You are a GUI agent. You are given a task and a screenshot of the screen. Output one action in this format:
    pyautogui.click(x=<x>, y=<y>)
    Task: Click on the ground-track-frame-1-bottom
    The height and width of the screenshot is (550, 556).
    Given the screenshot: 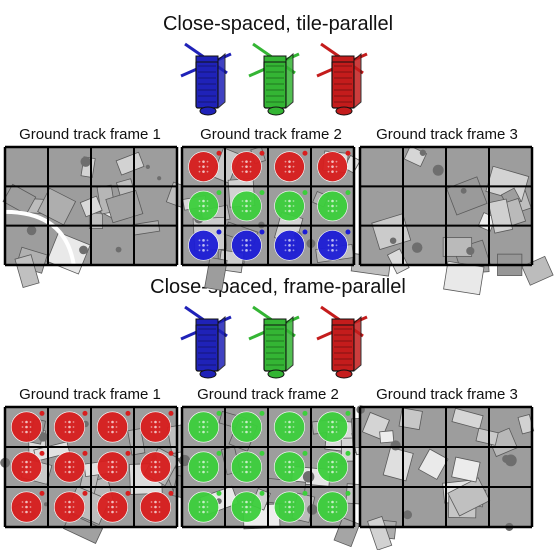 What is the action you would take?
    pyautogui.click(x=99, y=474)
    